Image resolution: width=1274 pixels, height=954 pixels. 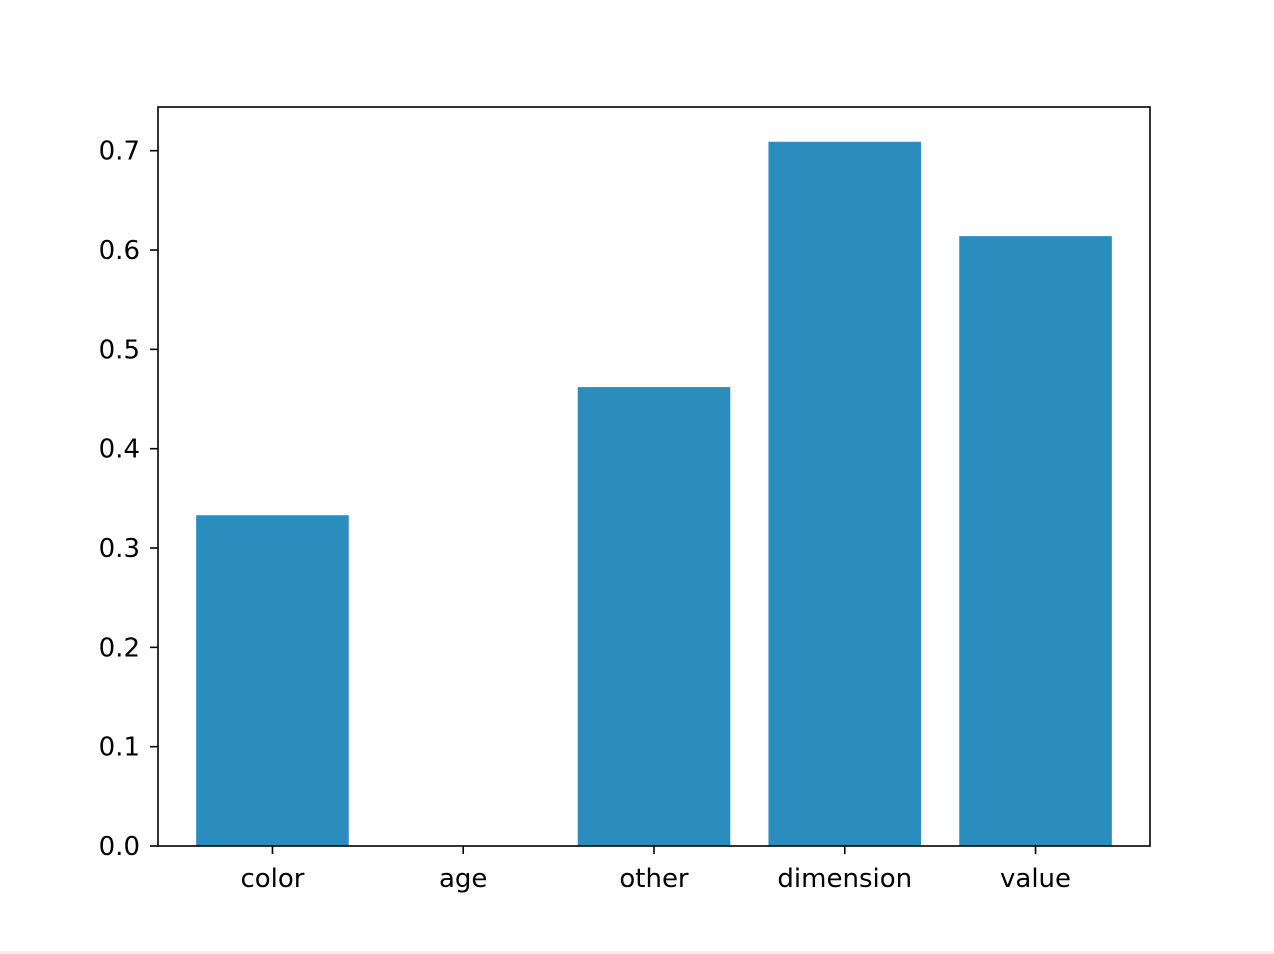 What do you see at coordinates (119, 847) in the screenshot?
I see `y-tick-label-0.0: 0.0` at bounding box center [119, 847].